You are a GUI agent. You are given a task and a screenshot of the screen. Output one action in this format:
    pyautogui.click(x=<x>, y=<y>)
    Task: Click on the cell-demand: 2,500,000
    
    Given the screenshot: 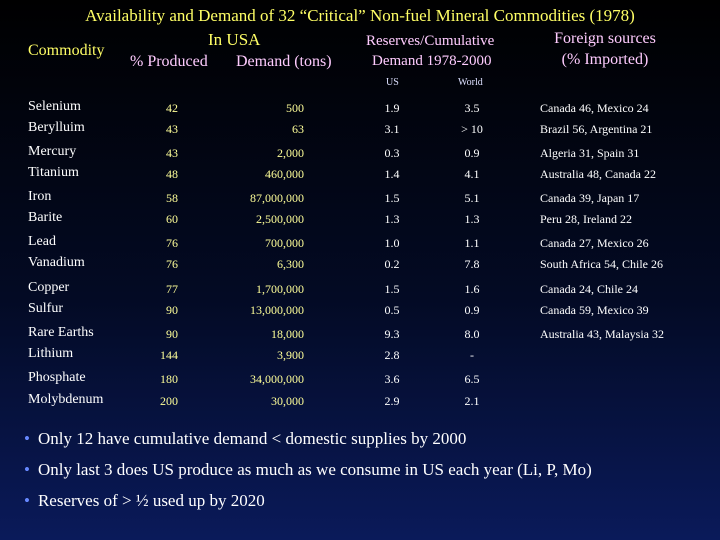 What is the action you would take?
    pyautogui.click(x=280, y=219)
    